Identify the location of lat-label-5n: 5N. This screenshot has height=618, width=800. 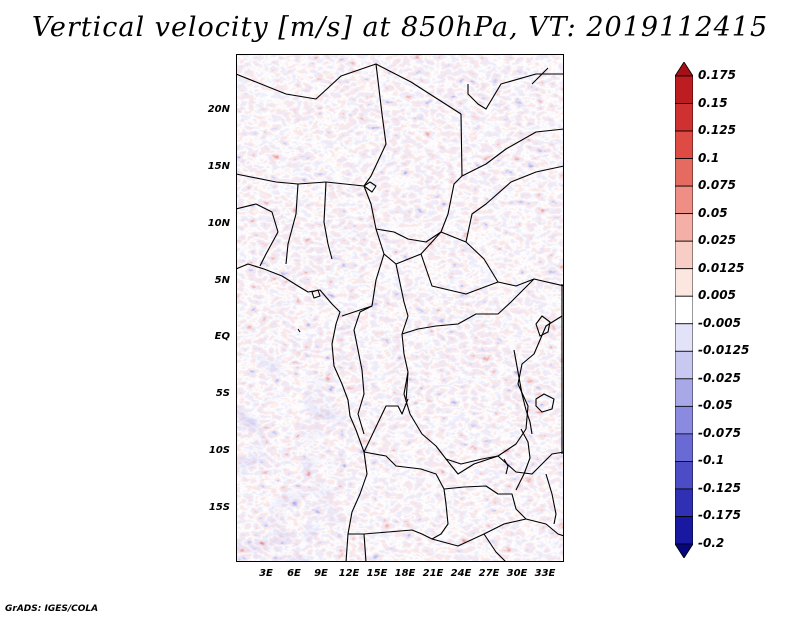
(222, 280).